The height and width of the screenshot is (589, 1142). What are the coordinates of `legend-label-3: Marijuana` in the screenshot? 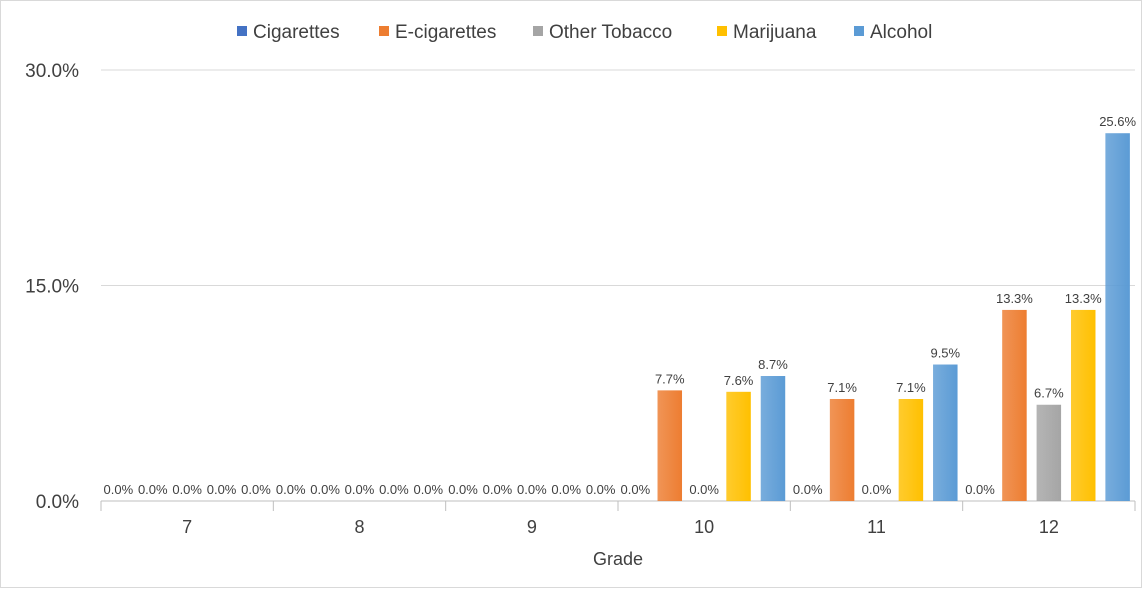 It's located at (775, 32).